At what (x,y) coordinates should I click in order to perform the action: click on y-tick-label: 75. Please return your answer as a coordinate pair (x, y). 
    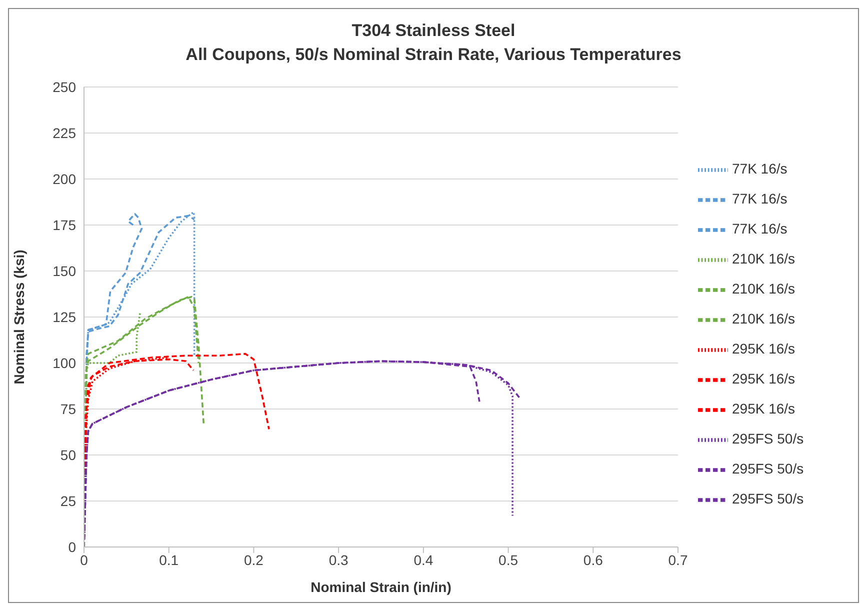
    Looking at the image, I should click on (68, 408).